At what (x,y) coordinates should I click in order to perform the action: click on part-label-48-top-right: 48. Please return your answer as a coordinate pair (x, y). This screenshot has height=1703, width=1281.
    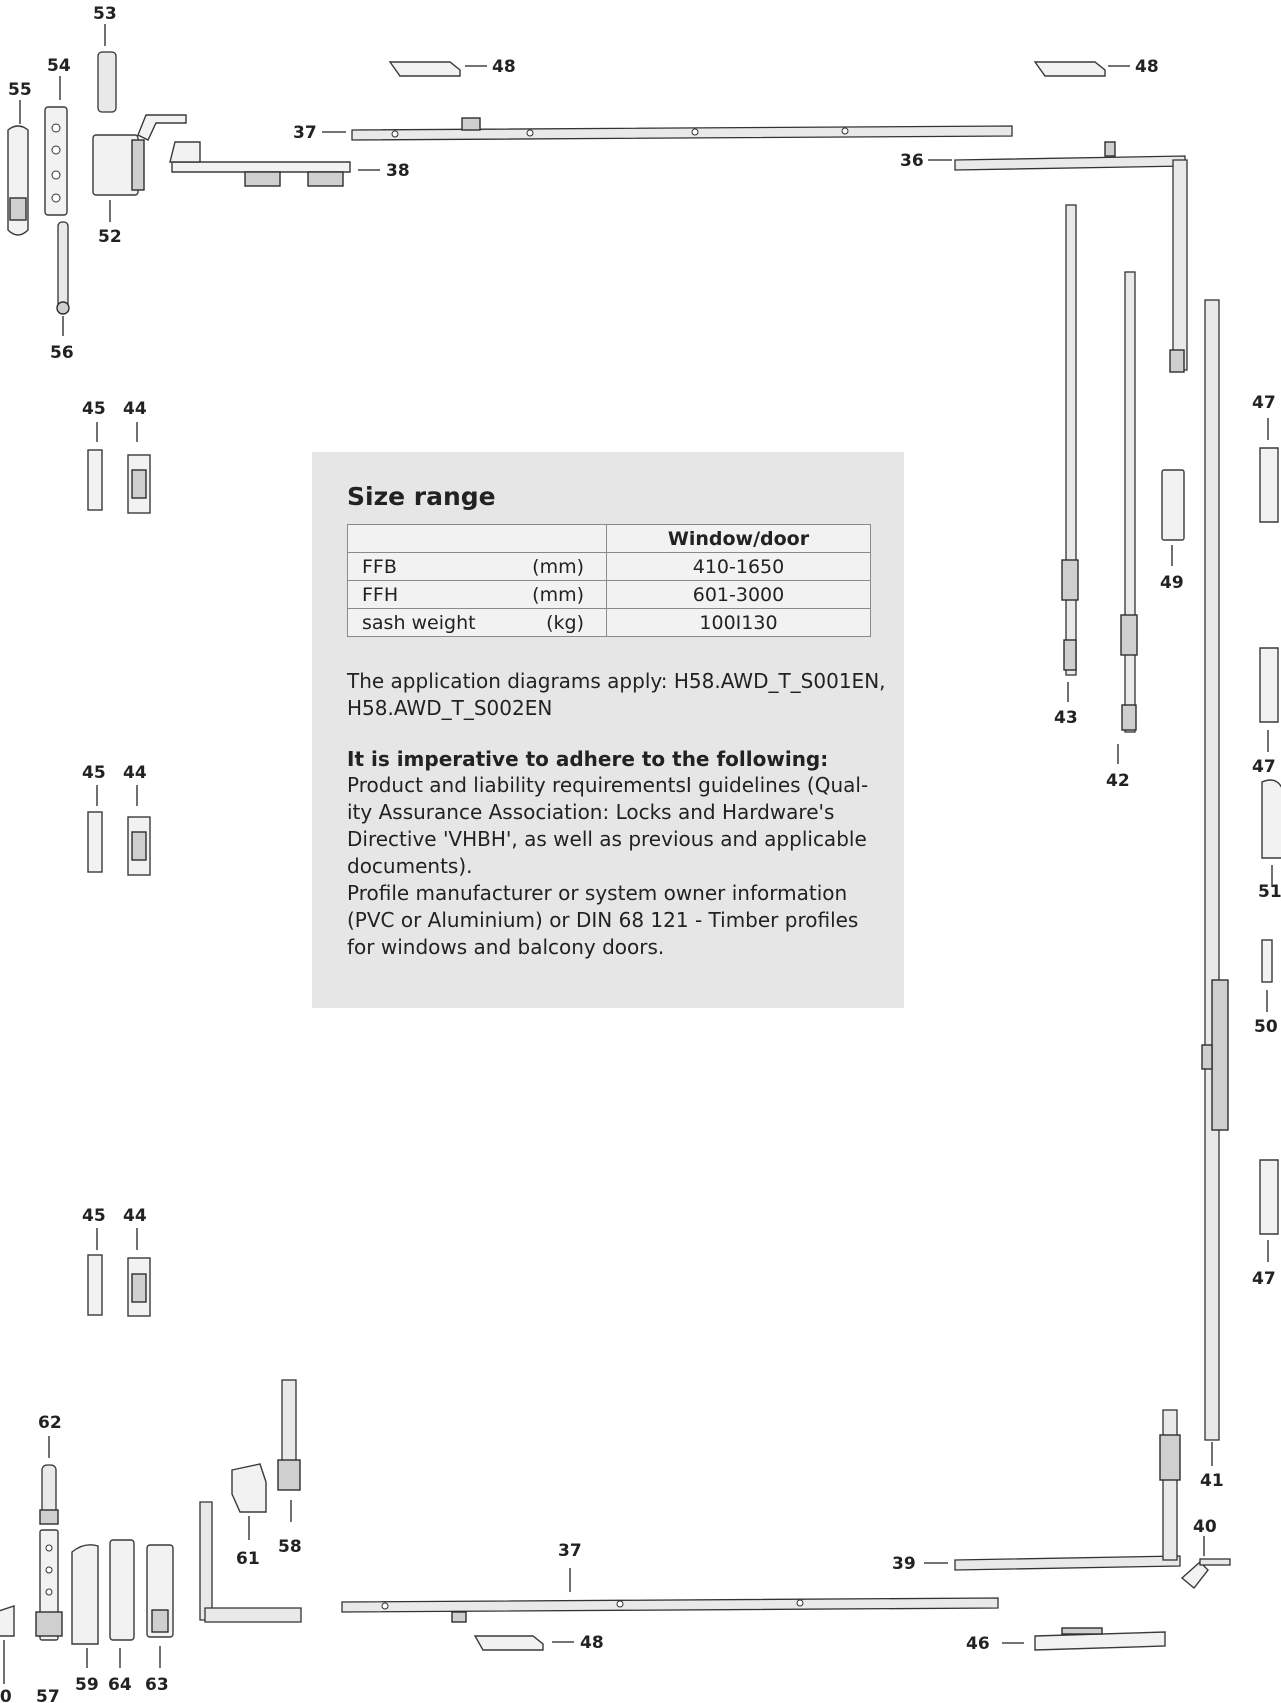
    Looking at the image, I should click on (1147, 67).